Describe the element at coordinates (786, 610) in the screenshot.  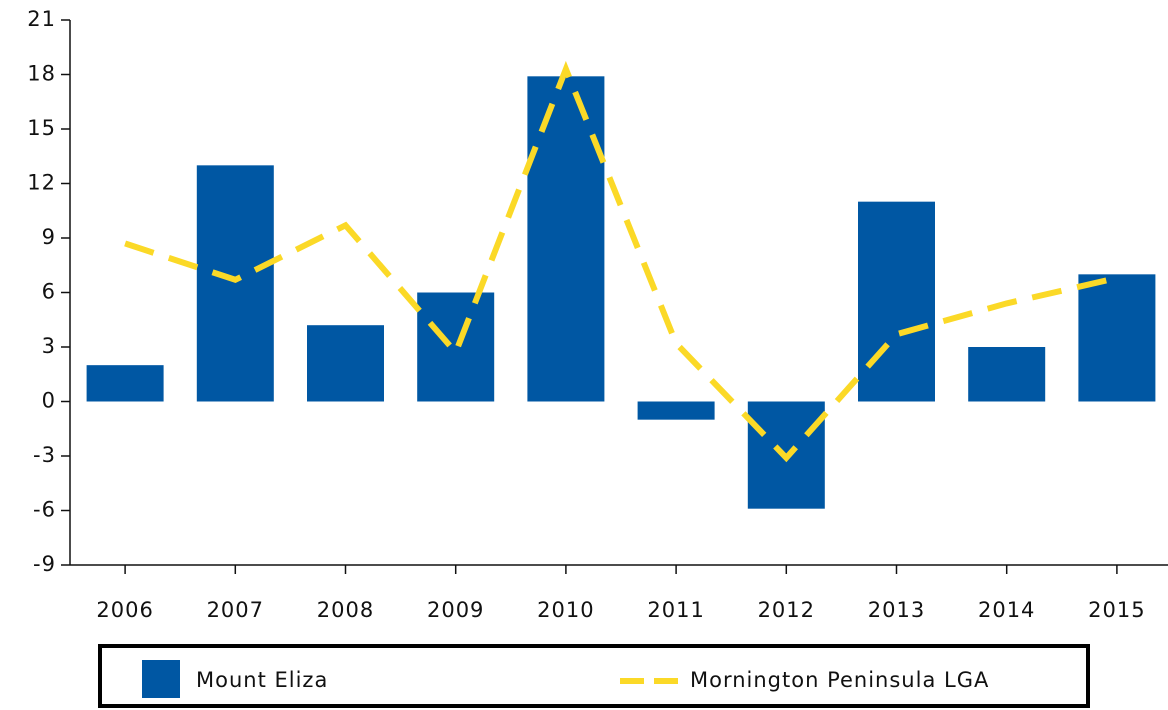
I see `x-tick-label: 2012` at that location.